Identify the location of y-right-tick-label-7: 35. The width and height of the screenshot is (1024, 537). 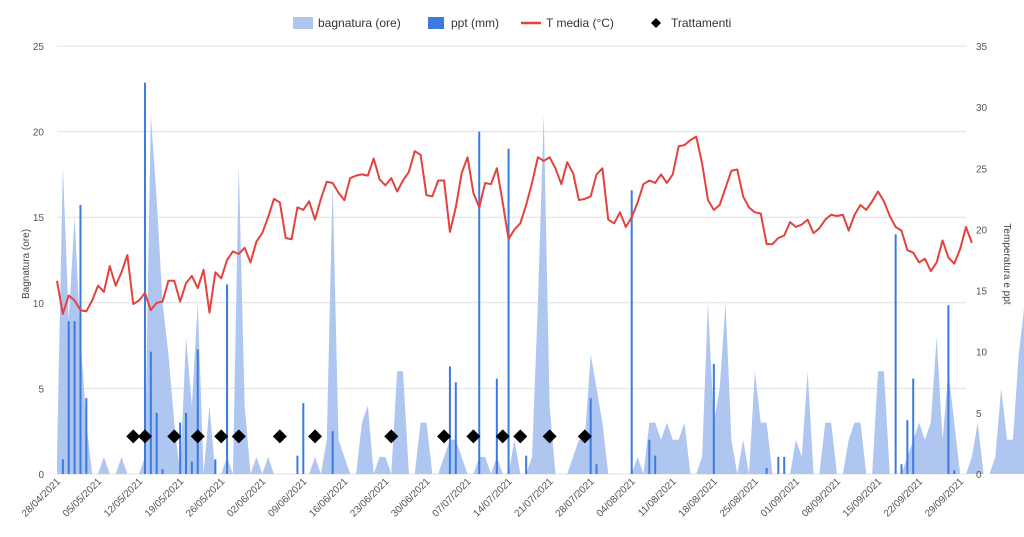
(982, 47).